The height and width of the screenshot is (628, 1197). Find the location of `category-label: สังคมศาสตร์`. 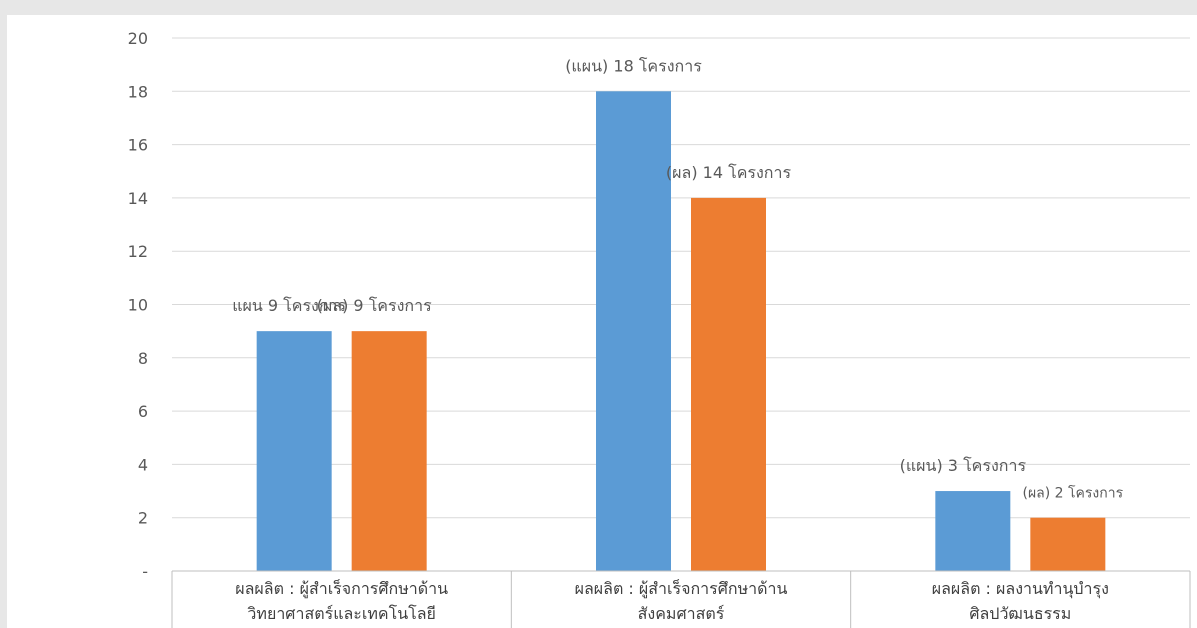

category-label: สังคมศาสตร์ is located at coordinates (681, 613).